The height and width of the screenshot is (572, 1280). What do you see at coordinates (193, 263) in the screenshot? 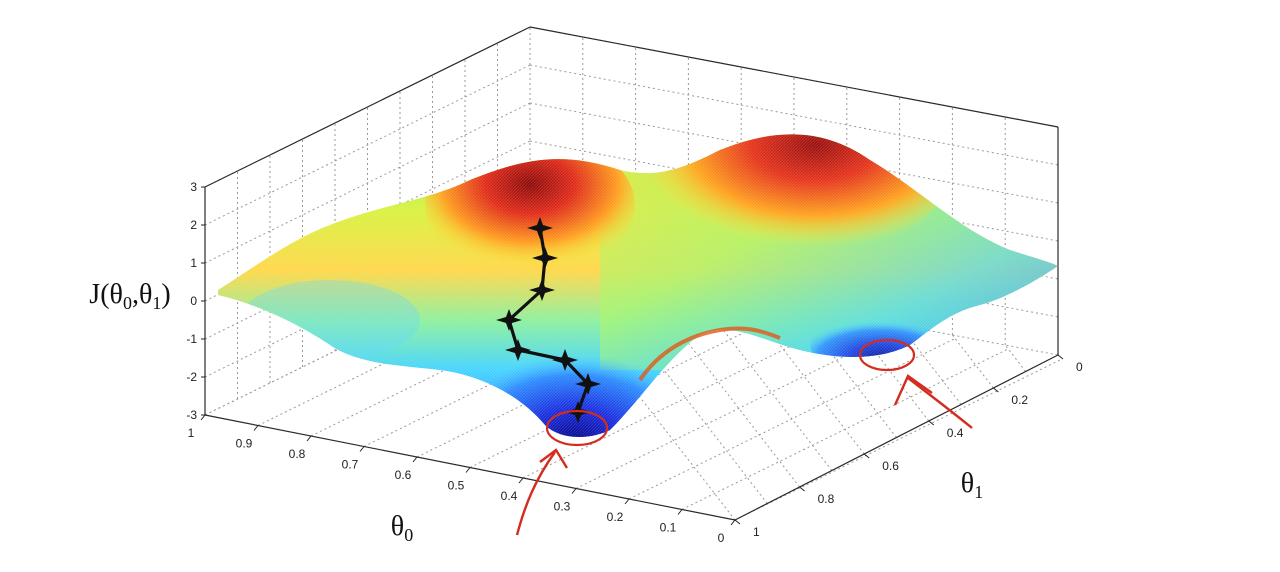
I see `z-tick-label: 1` at bounding box center [193, 263].